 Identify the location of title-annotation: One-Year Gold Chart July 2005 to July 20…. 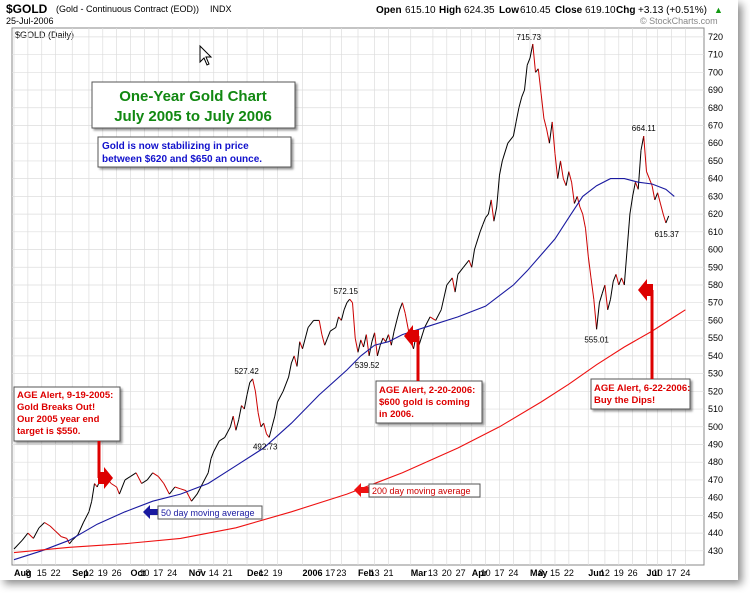
(193, 105).